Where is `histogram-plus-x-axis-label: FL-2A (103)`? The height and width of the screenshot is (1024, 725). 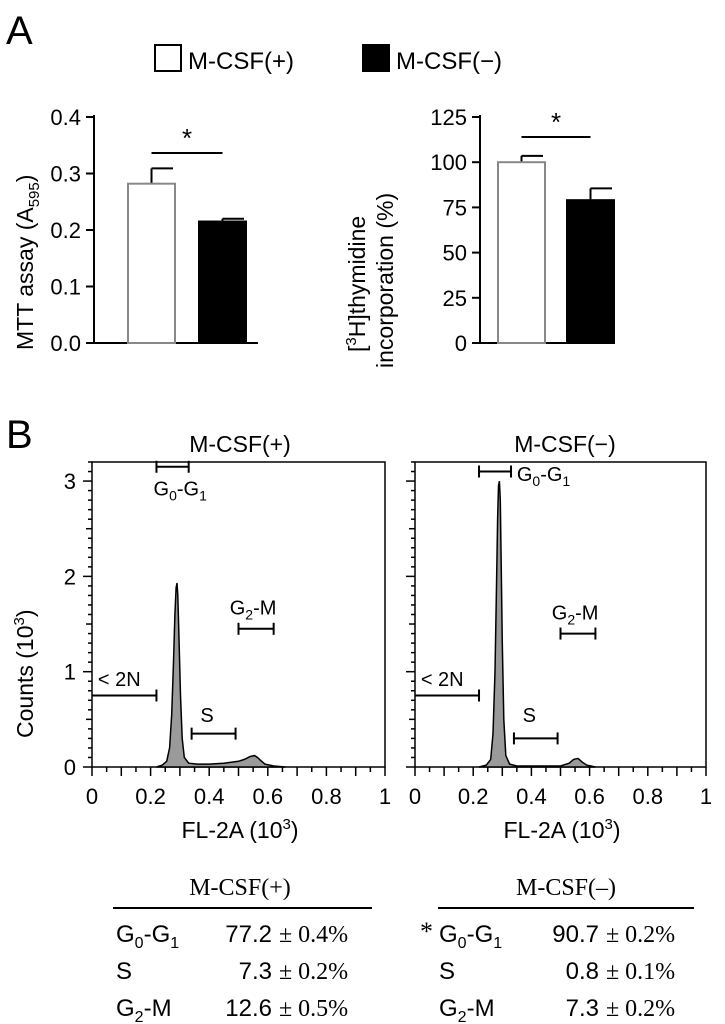
histogram-plus-x-axis-label: FL-2A (103) is located at coordinates (239, 829).